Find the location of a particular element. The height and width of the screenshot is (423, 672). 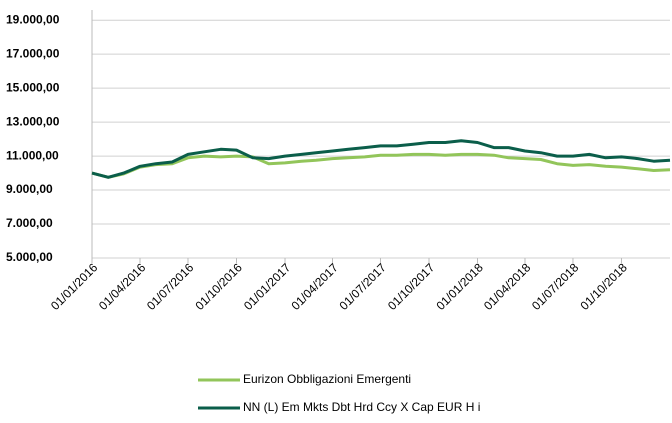

y-tick-label: 11.000,00 is located at coordinates (32, 155).